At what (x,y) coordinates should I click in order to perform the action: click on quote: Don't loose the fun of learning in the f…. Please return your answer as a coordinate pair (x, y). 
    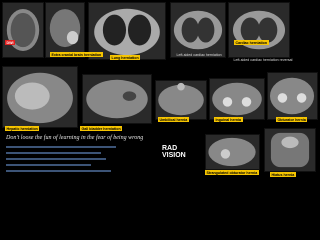
    Looking at the image, I should click on (75, 138).